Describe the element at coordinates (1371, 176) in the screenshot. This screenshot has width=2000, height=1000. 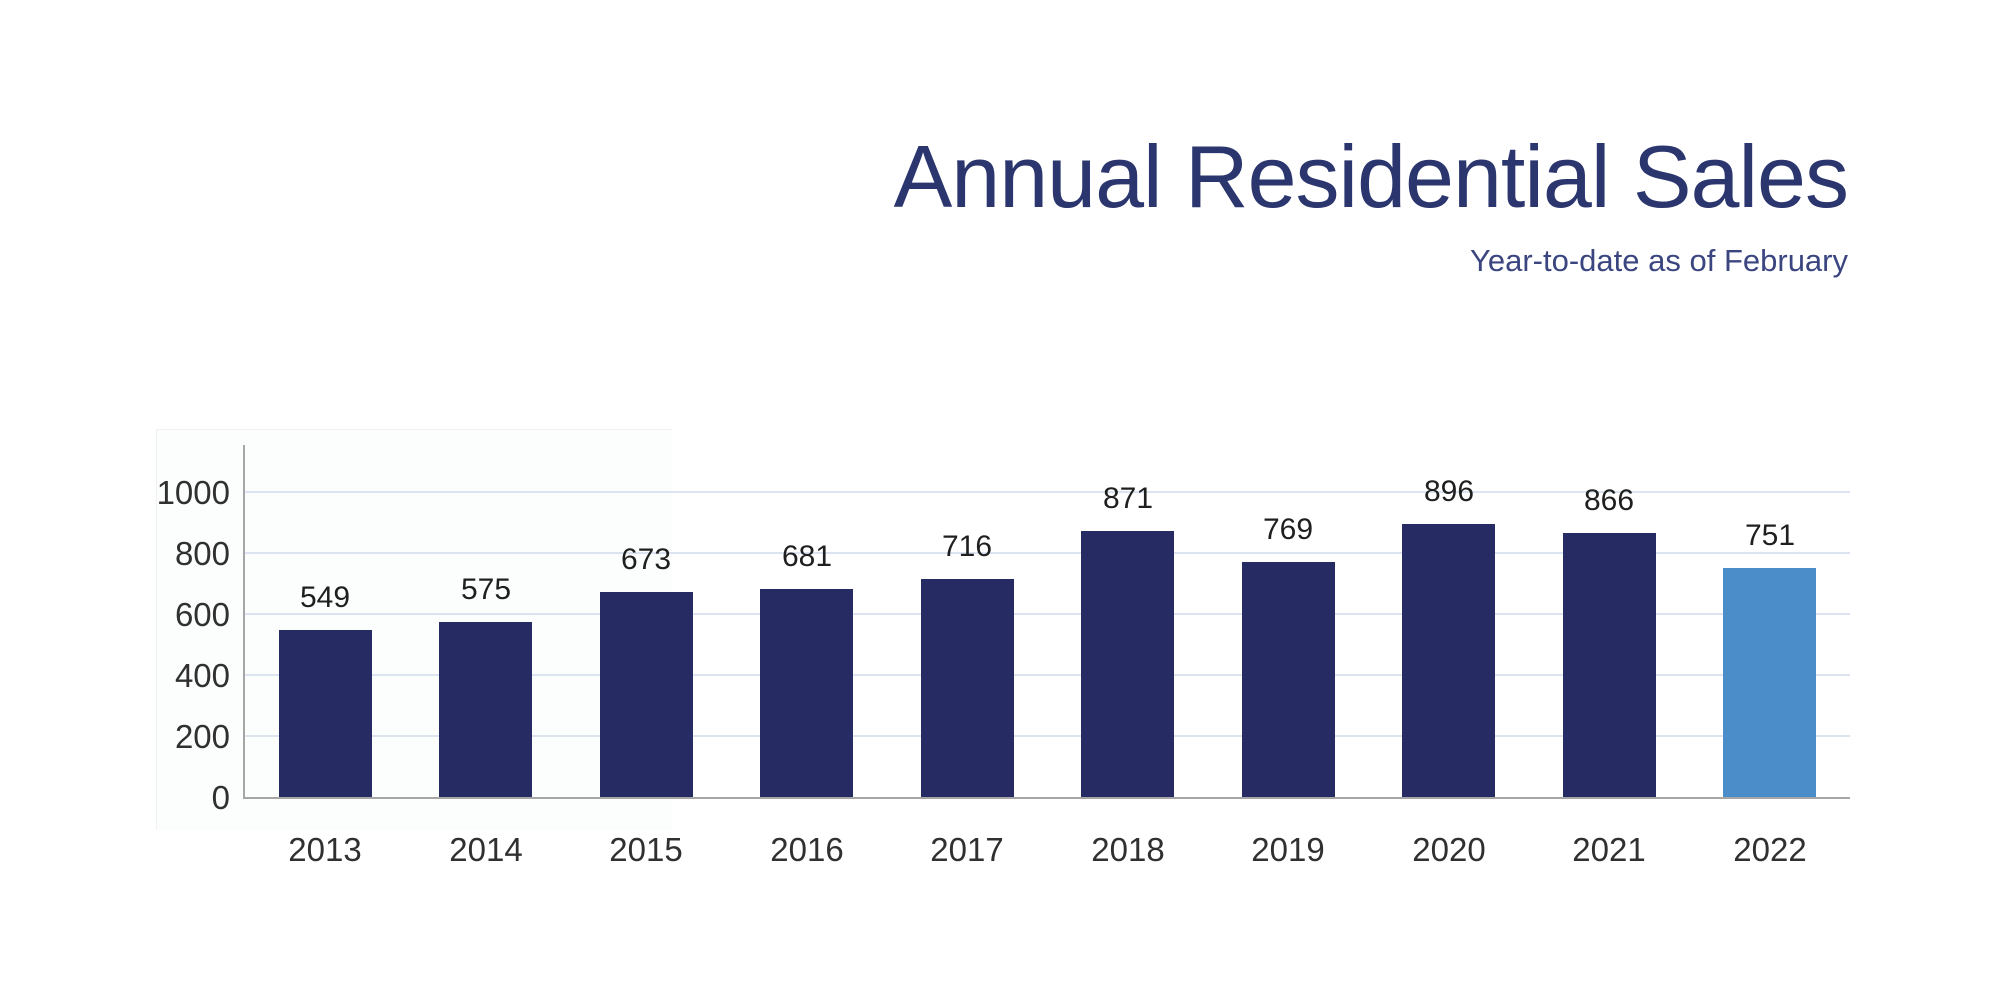
I see `chart-title: Annual Residential Sales` at that location.